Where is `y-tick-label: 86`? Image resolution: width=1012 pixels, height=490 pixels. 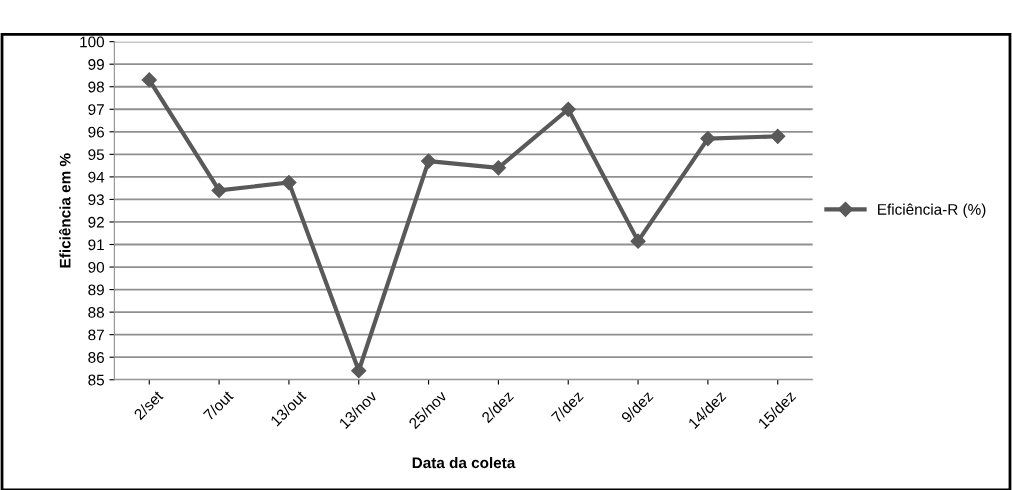 y-tick-label: 86 is located at coordinates (96, 357).